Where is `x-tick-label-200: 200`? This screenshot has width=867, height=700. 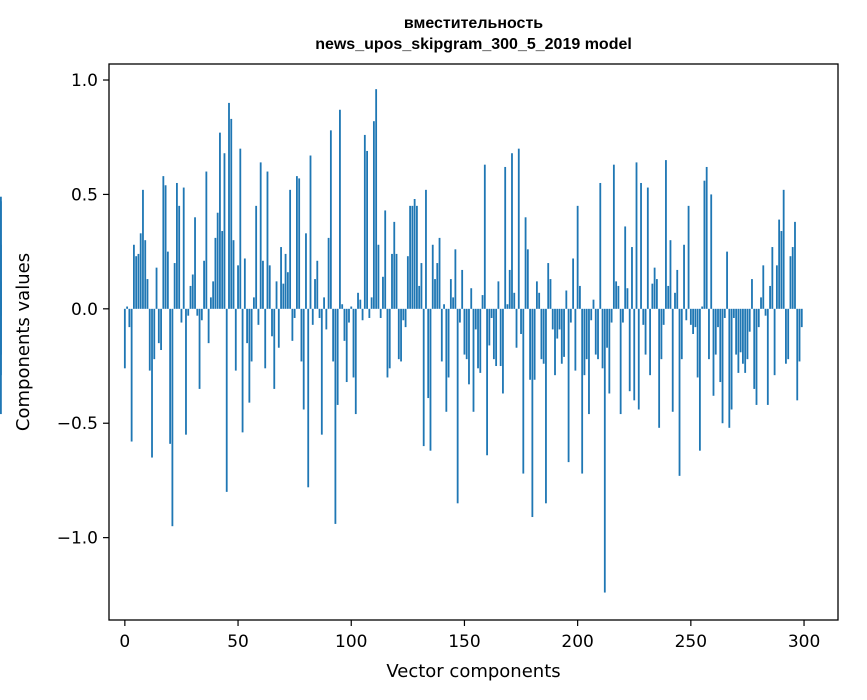 x-tick-label-200: 200 is located at coordinates (577, 642).